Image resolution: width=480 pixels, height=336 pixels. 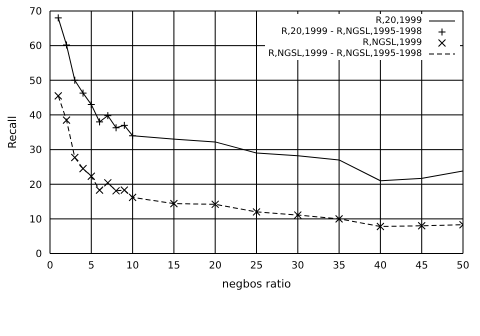 I want to click on x-tick-label: 25, so click(x=256, y=266).